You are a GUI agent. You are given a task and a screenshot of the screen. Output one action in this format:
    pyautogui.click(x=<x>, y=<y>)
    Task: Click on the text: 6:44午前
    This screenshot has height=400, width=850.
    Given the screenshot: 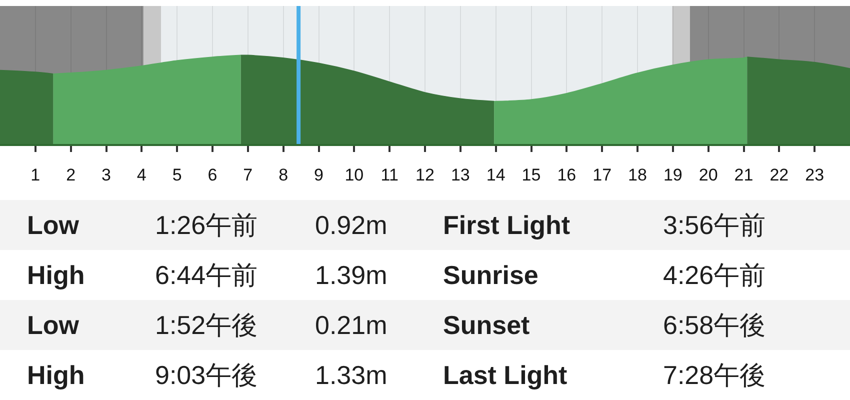 What is the action you would take?
    pyautogui.click(x=206, y=275)
    